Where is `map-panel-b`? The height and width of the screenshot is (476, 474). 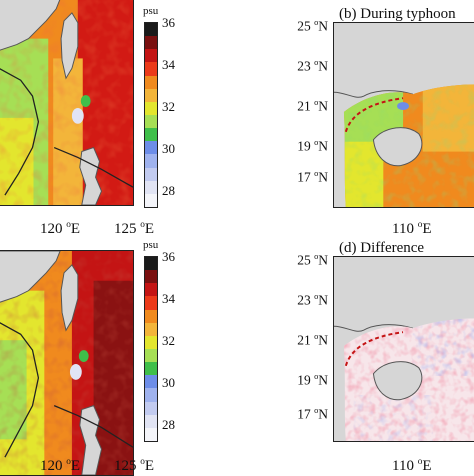
map-panel-b is located at coordinates (403, 115).